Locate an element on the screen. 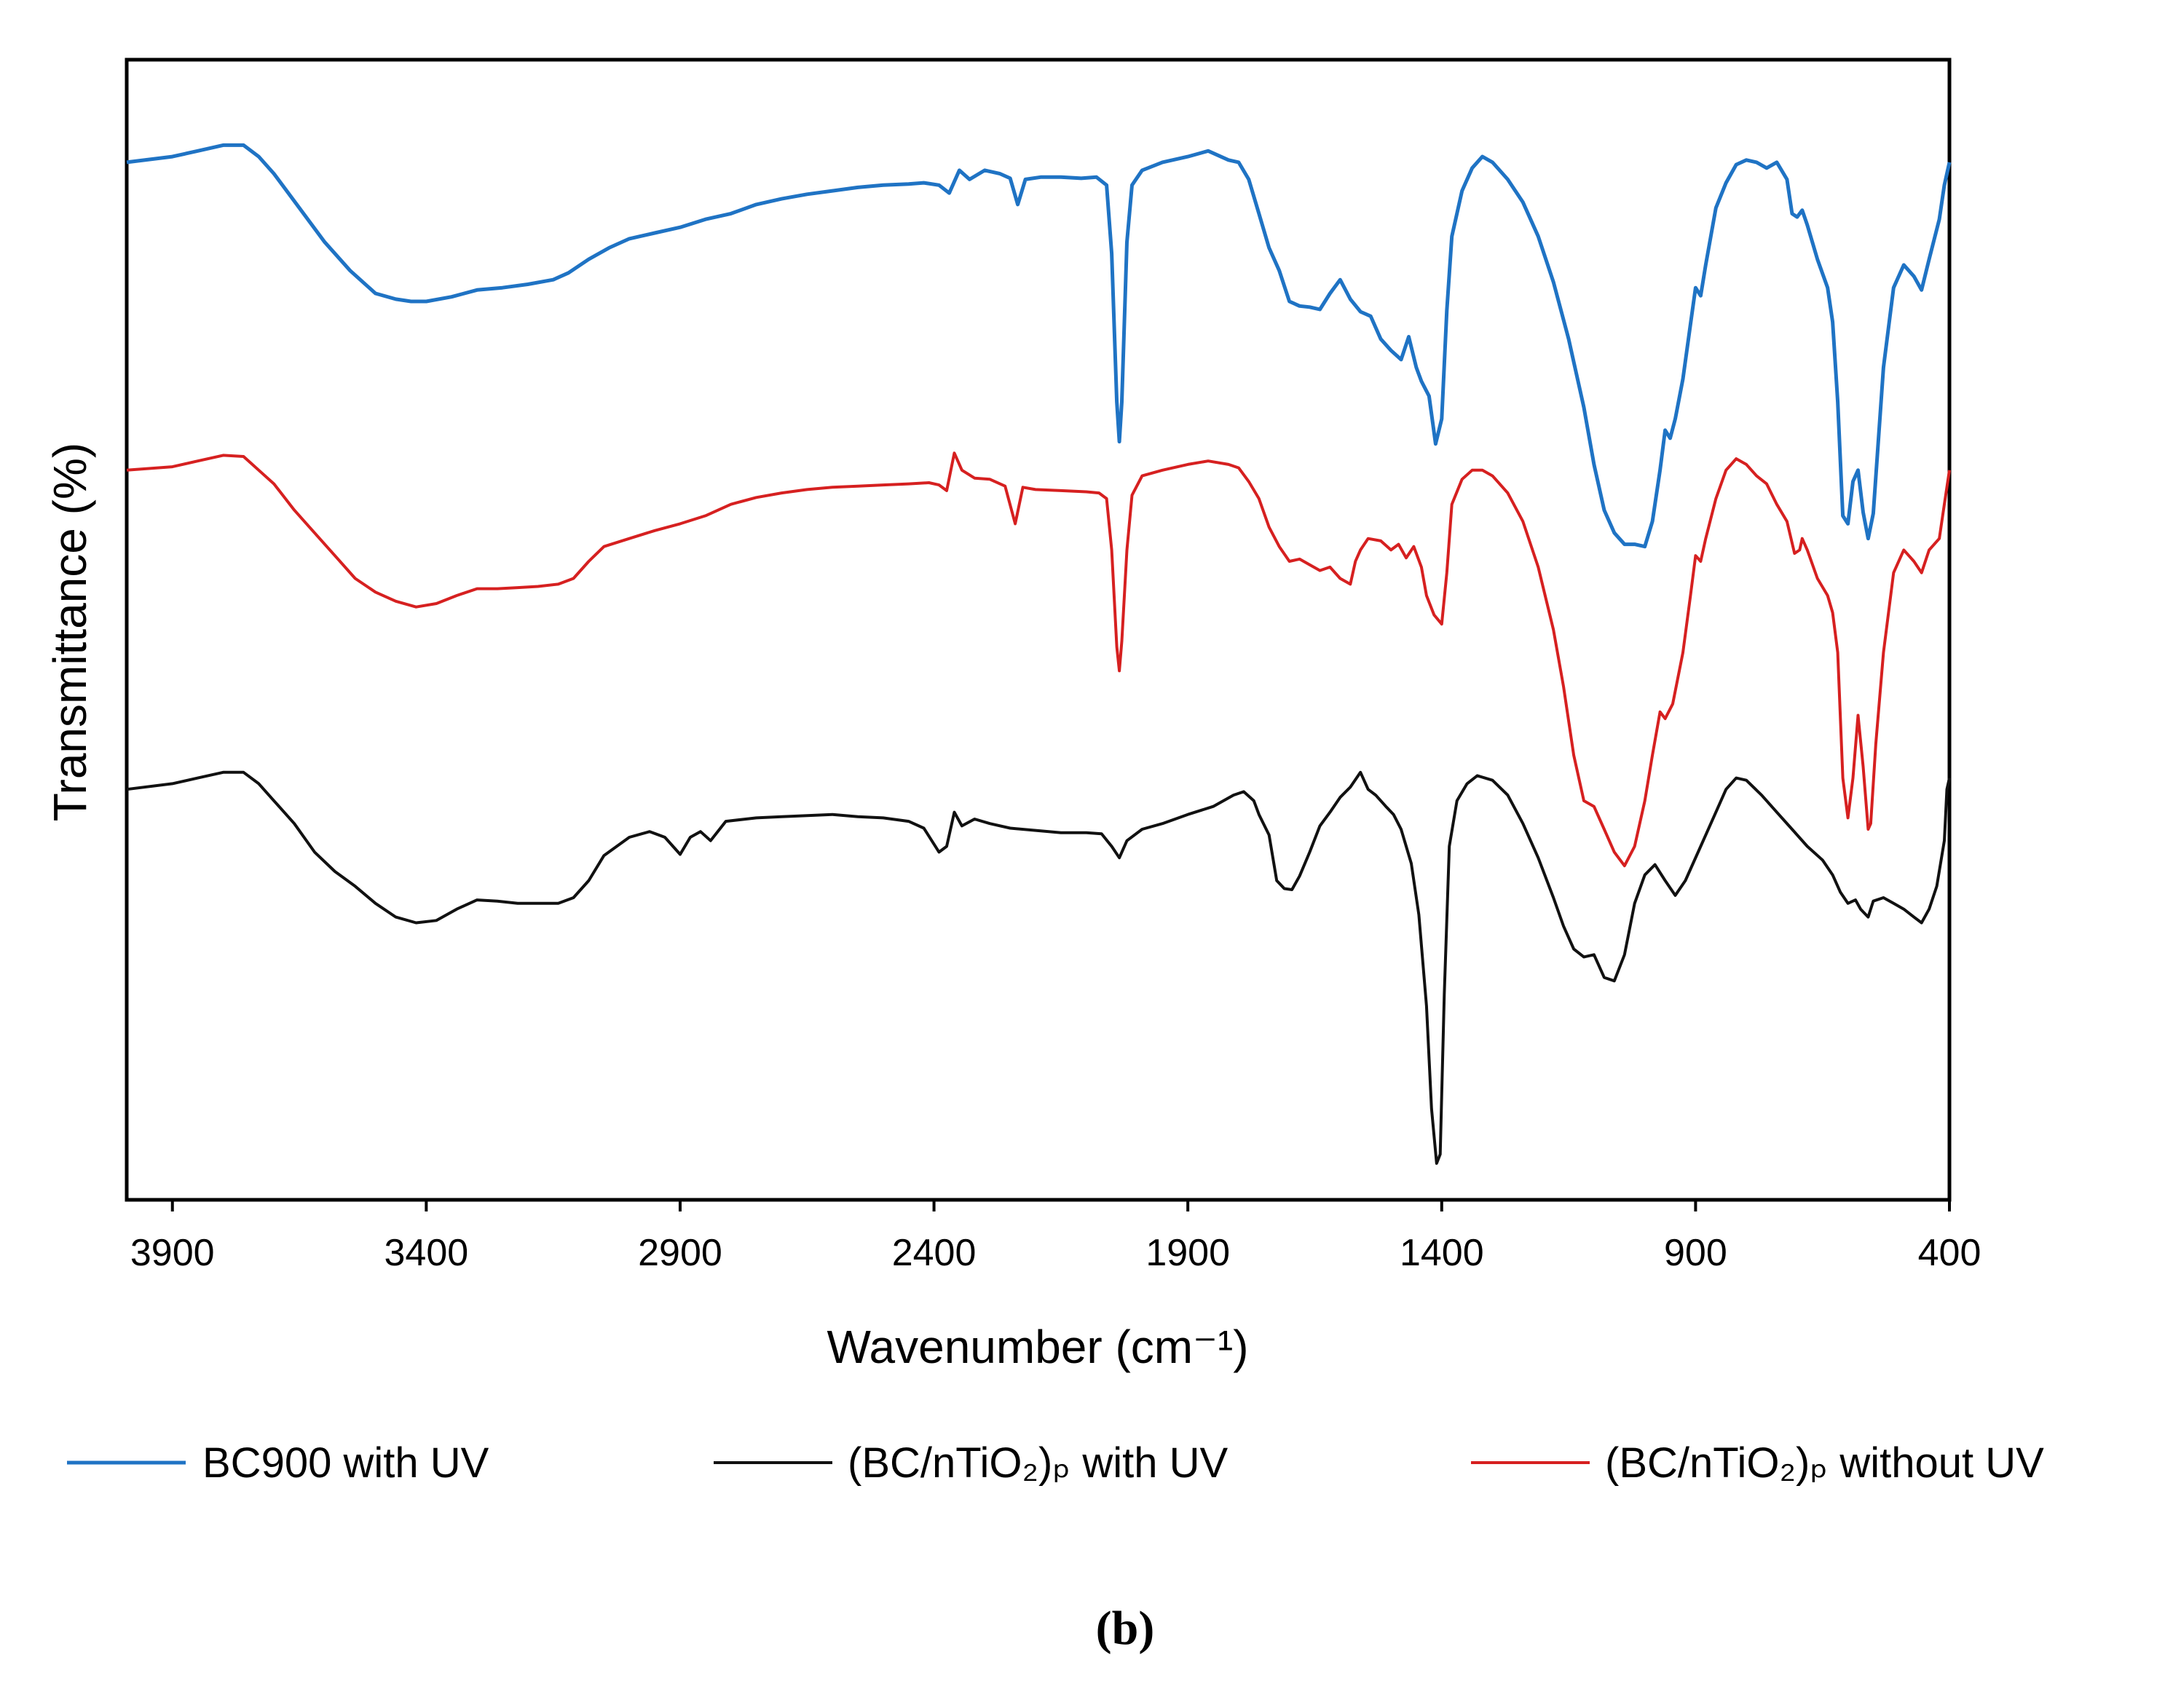 The height and width of the screenshot is (1708, 2173). legend-label-bc900-with-uv: BC900 with UV is located at coordinates (345, 1463).